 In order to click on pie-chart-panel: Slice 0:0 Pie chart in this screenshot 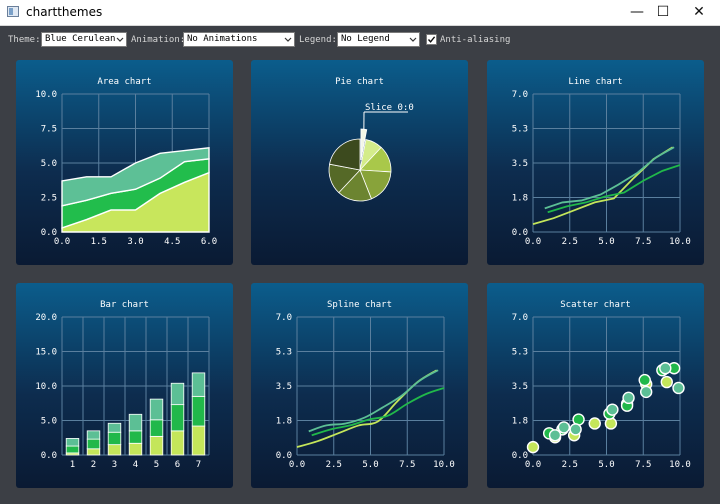, I will do `click(359, 162)`.